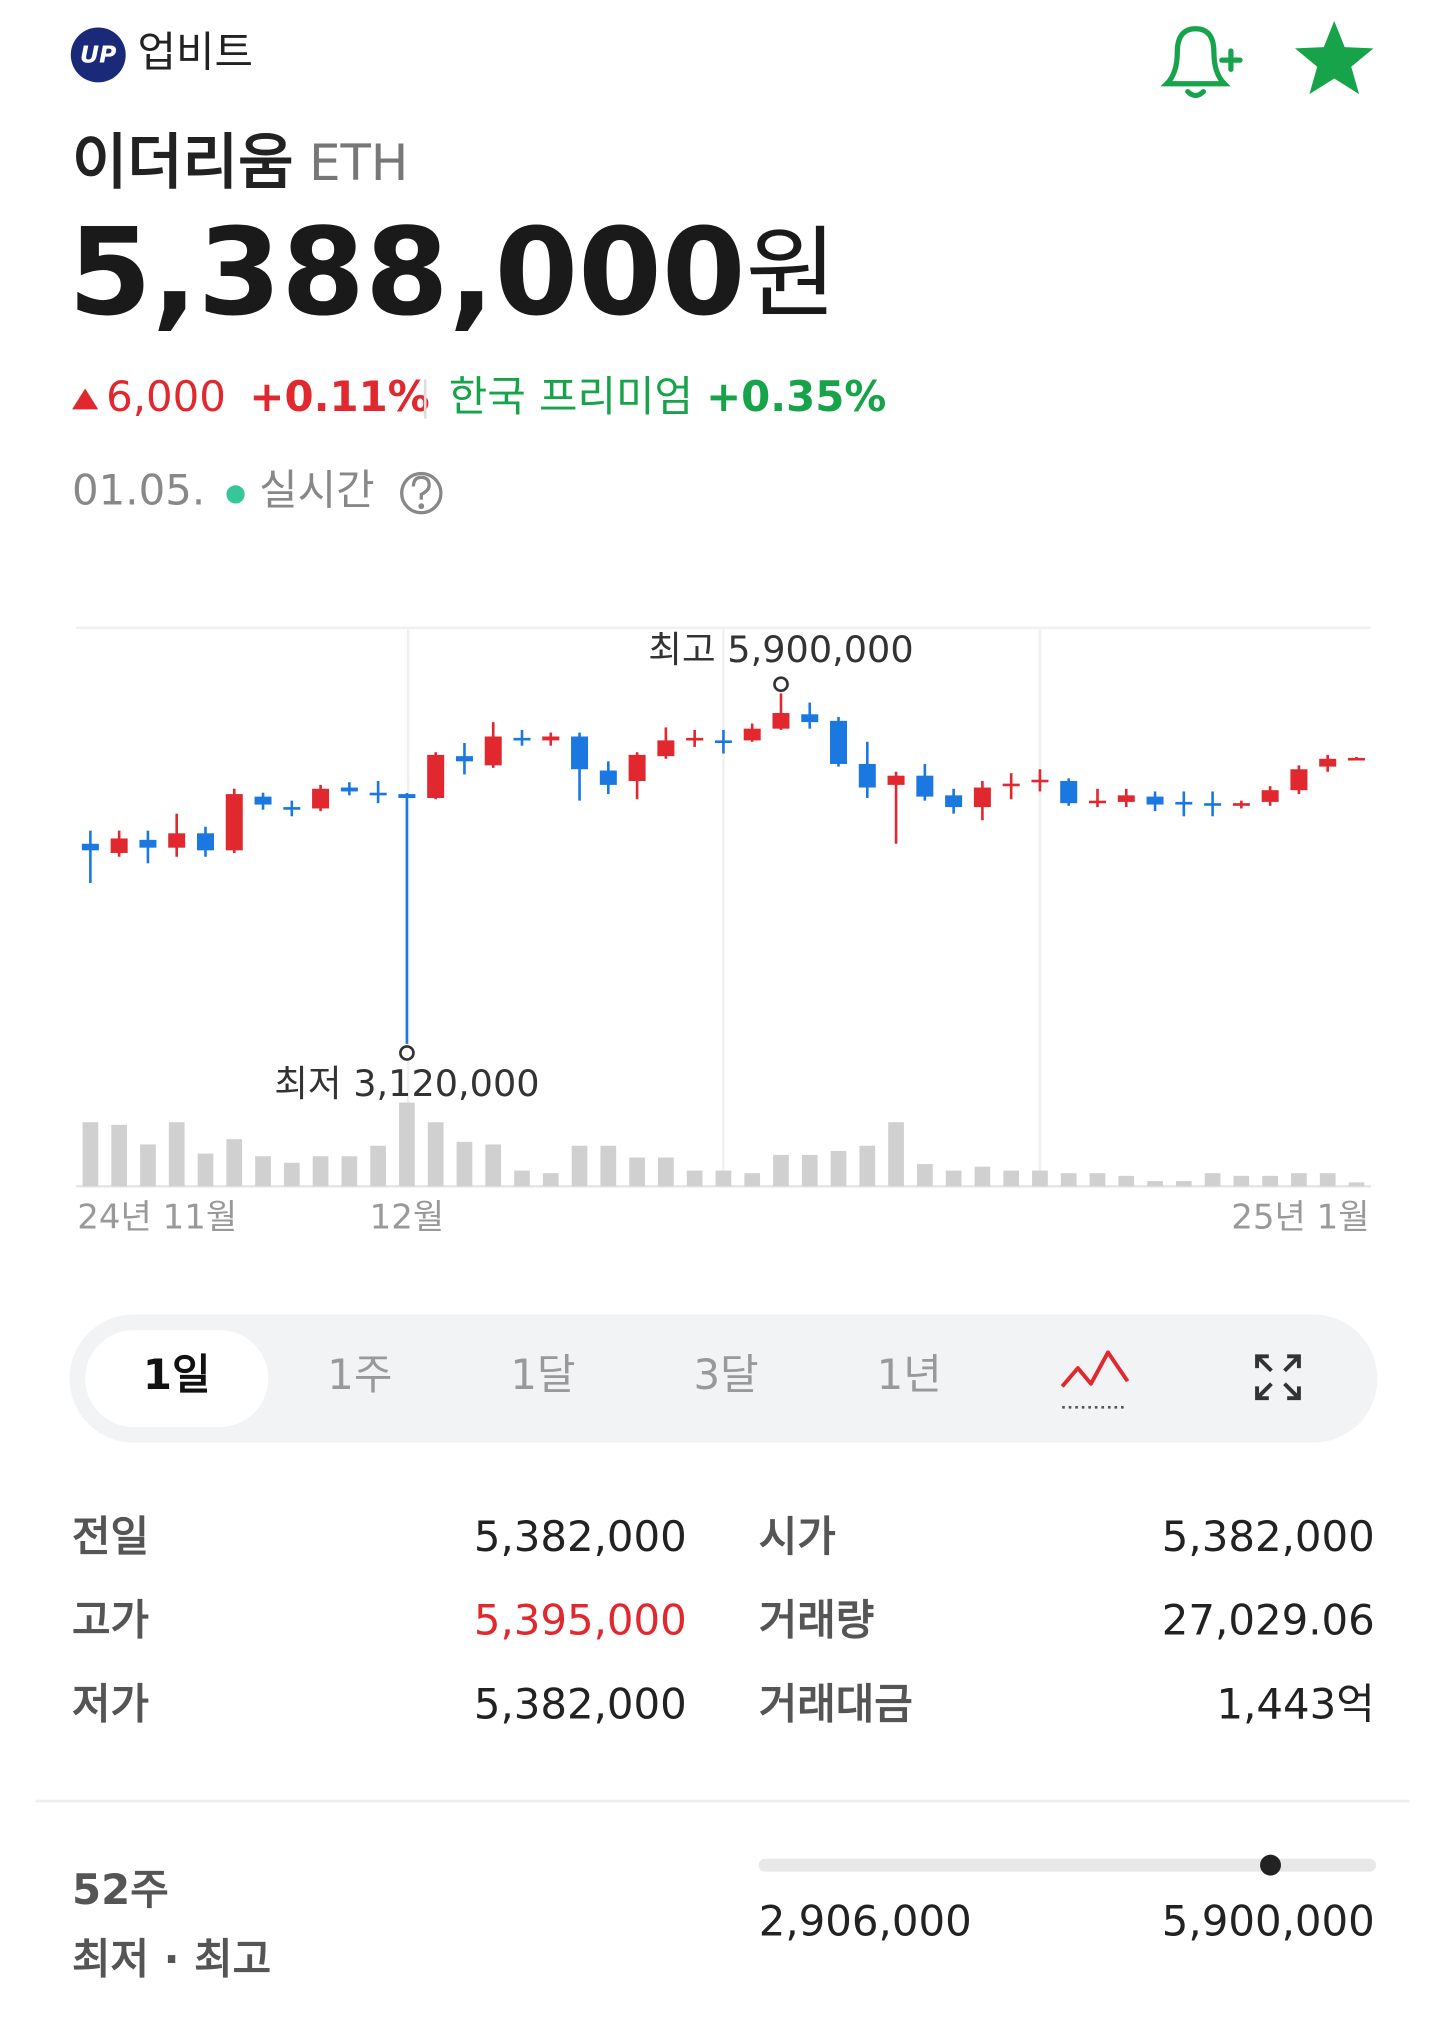 The width and height of the screenshot is (1439, 2043). I want to click on low-marker, so click(407, 1053).